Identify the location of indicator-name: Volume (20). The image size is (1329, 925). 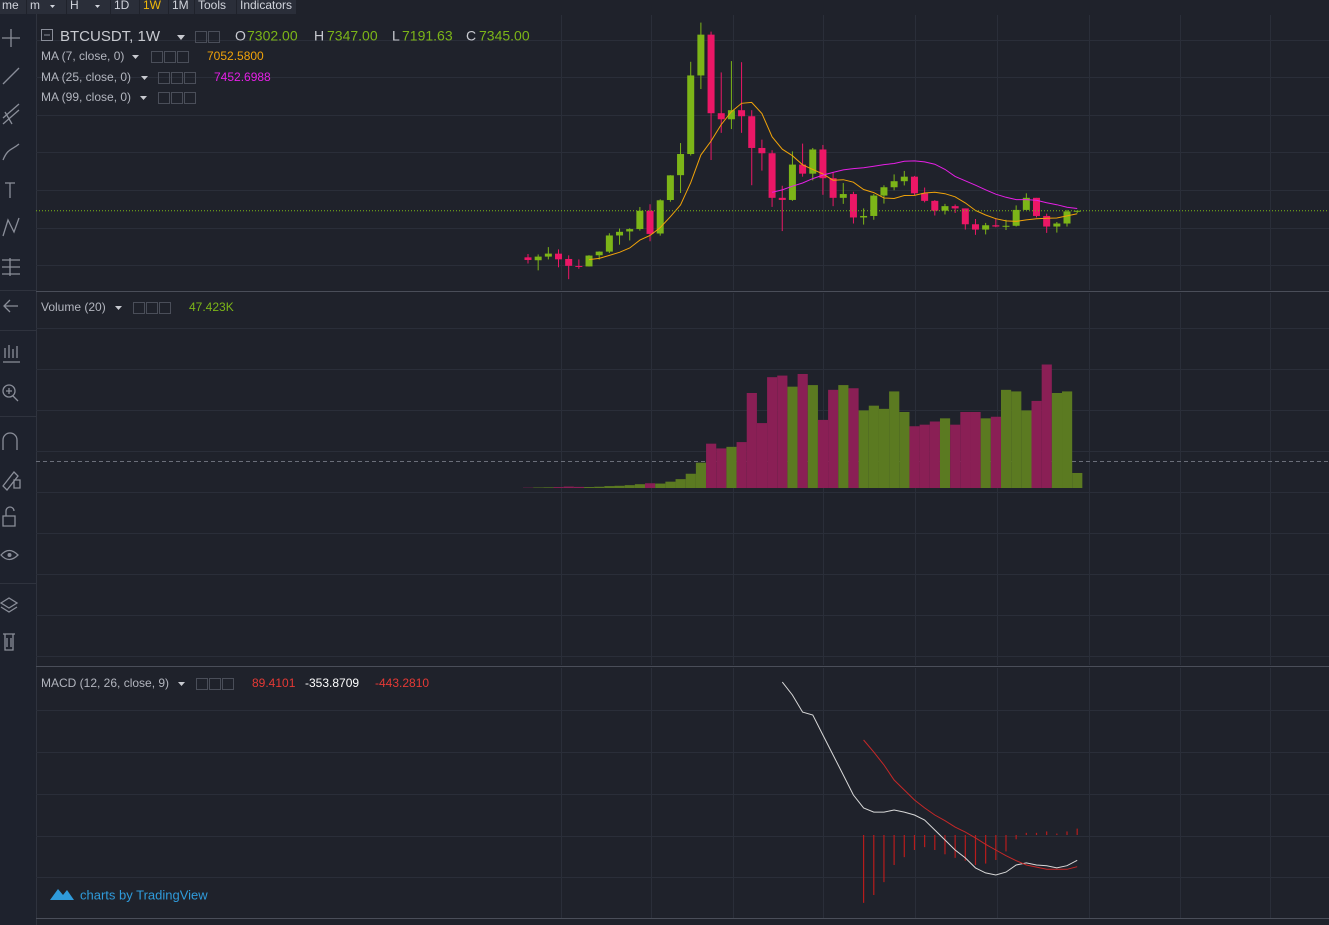
(73, 307).